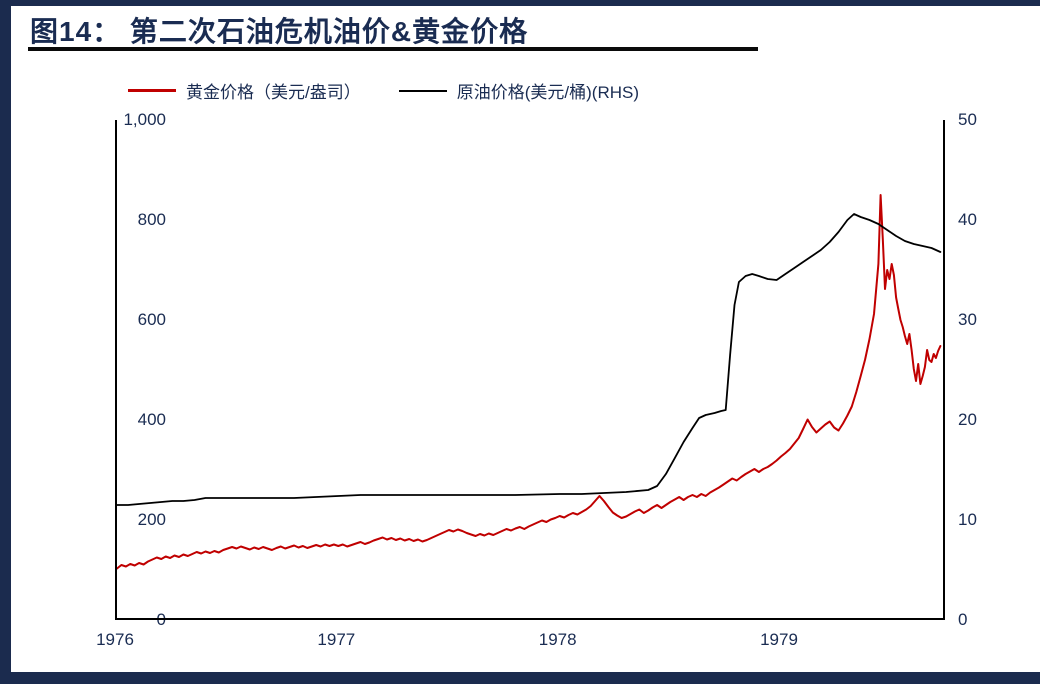 The width and height of the screenshot is (1040, 684). I want to click on legend-label-gold: 黄金价格（美元/盎司）, so click(273, 92).